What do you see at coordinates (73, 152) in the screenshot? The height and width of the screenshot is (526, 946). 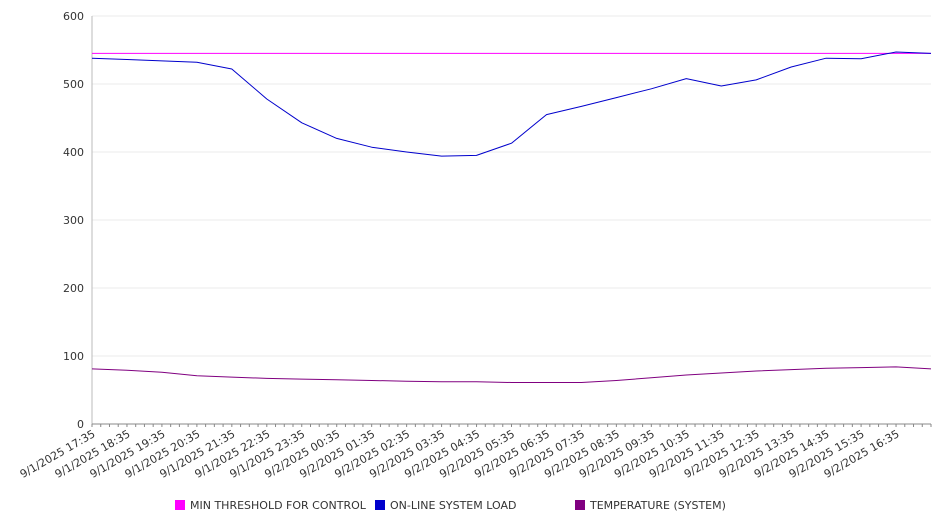 I see `y-tick-label: 400` at bounding box center [73, 152].